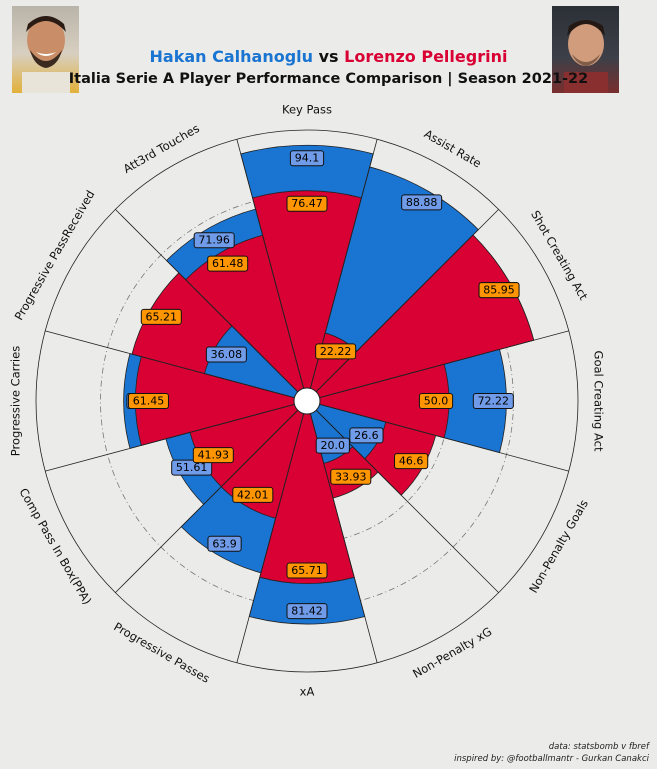  I want to click on value-label-player-b: 42.01, so click(253, 494).